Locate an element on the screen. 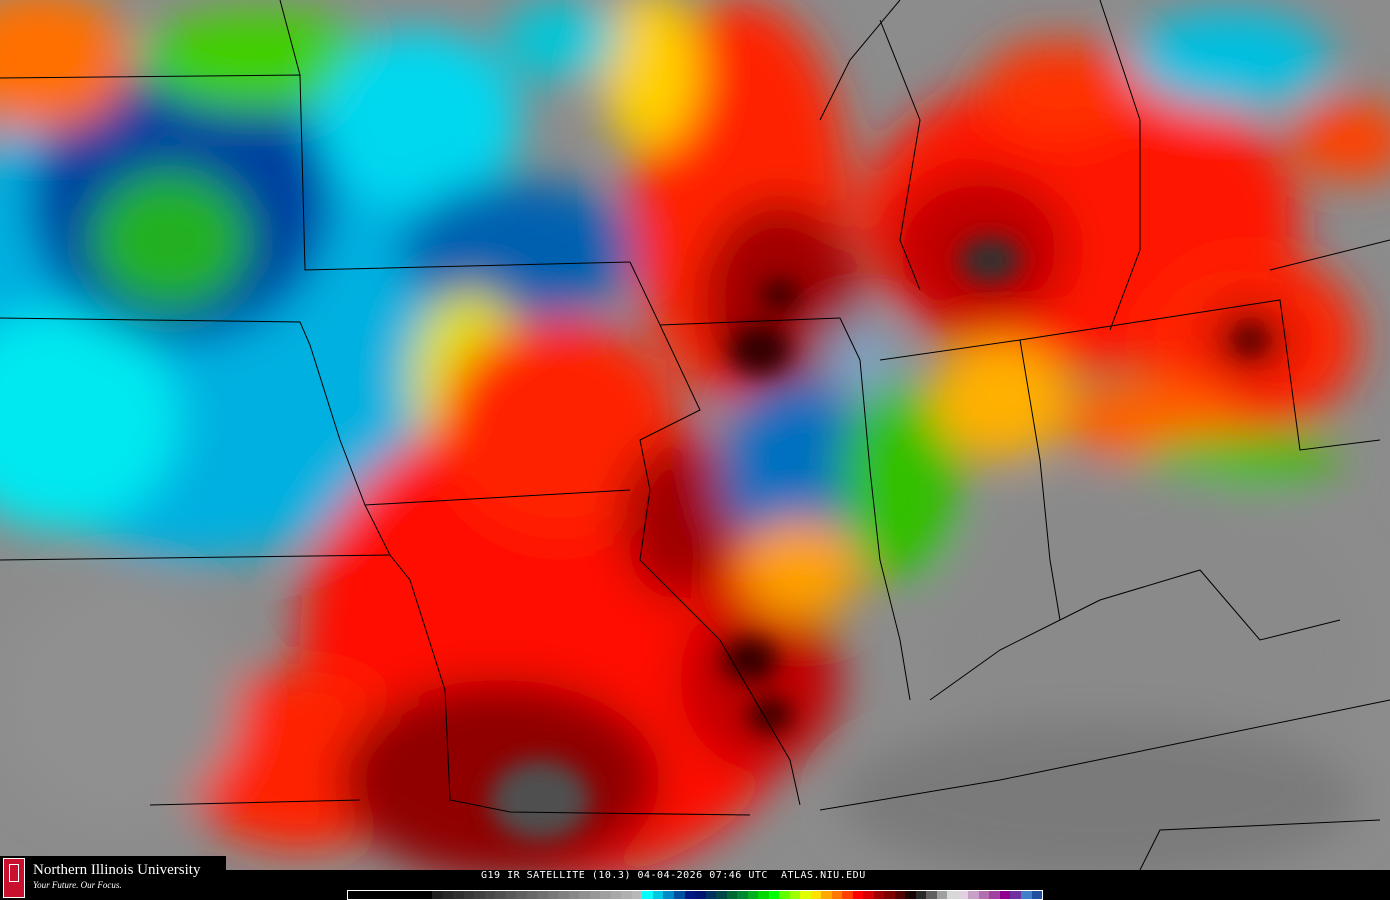  niu-logo is located at coordinates (113, 878).